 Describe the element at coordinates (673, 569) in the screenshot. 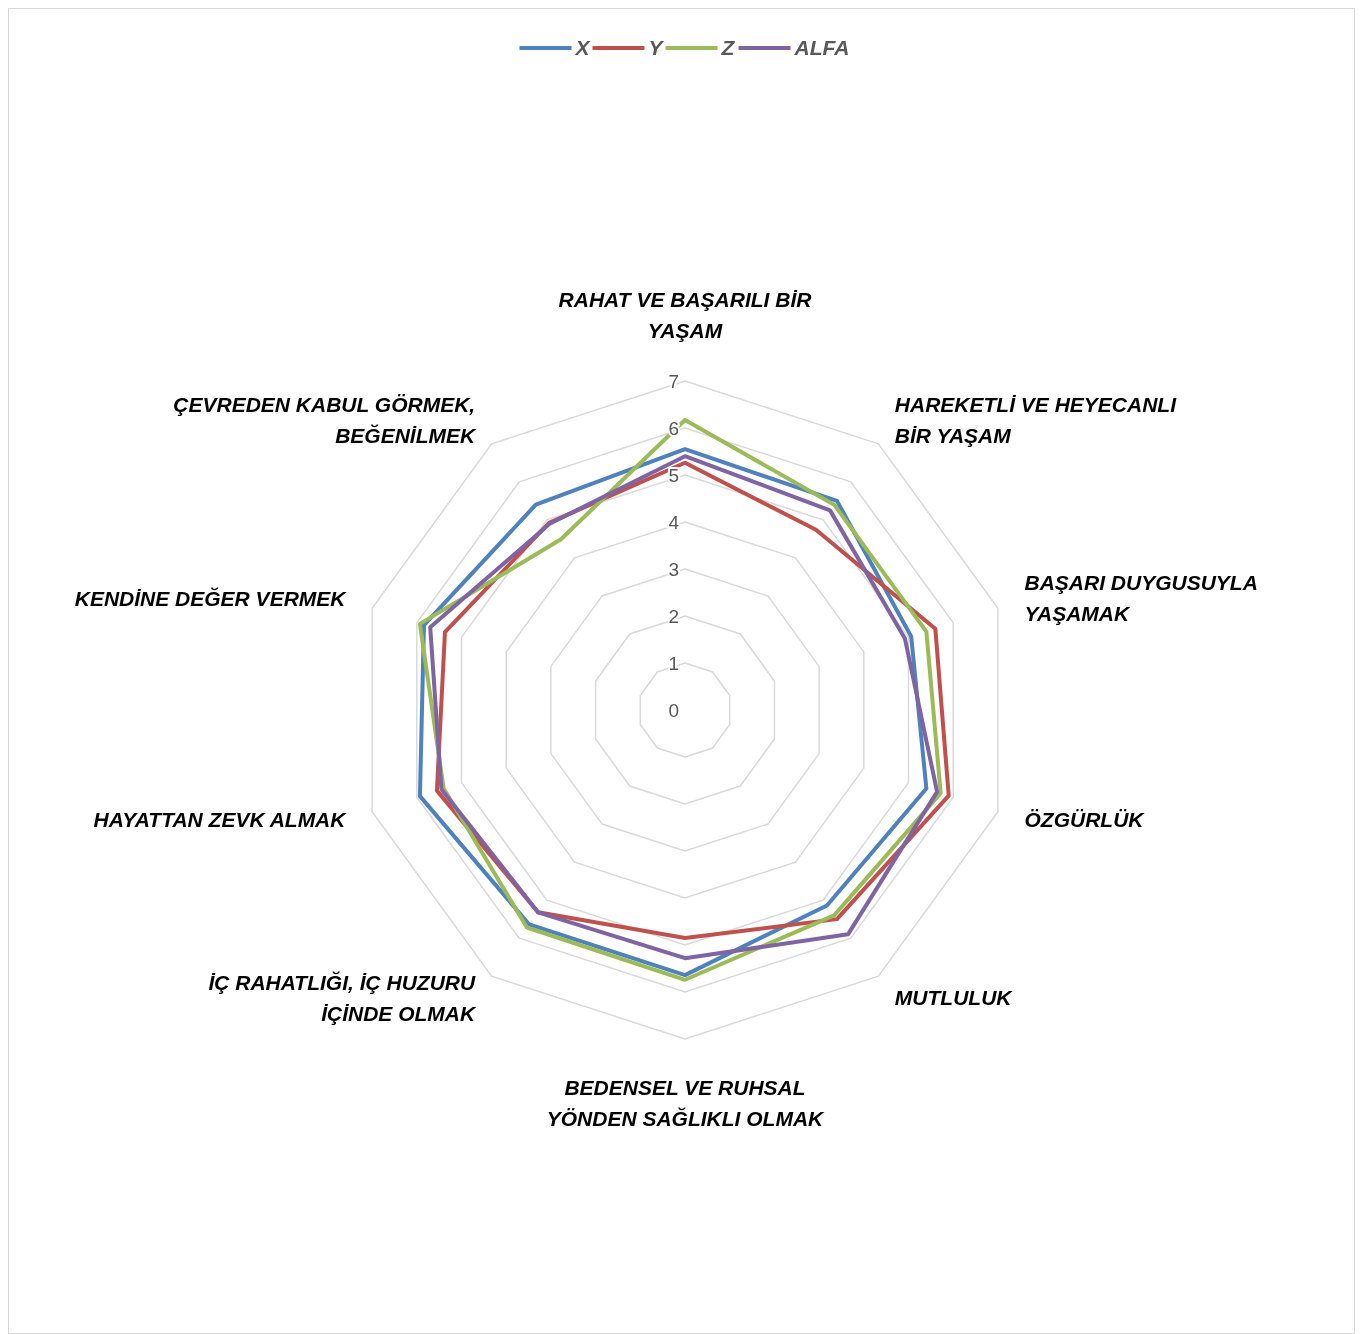

I see `y-tick-label: 3` at that location.